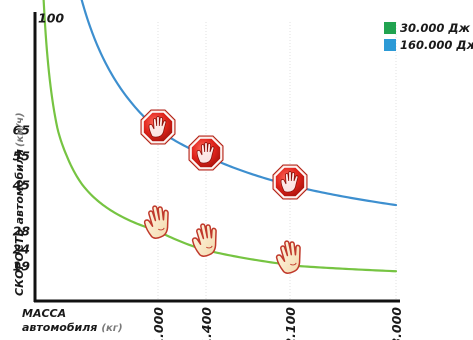  What do you see at coordinates (51, 18) in the screenshot?
I see `y-tick-label-100: 100` at bounding box center [51, 18].